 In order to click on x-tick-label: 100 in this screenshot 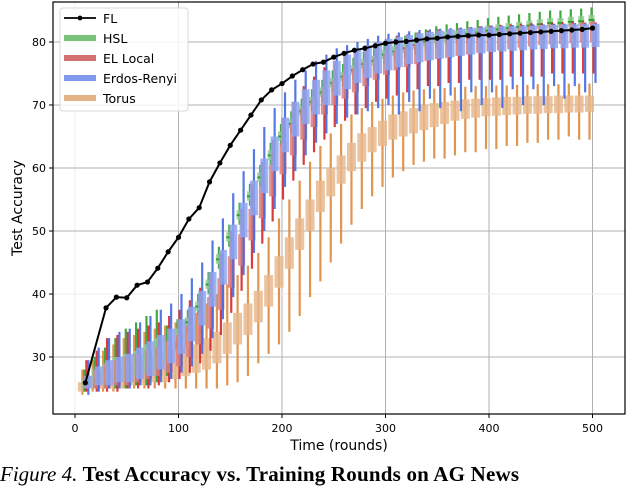, I will do `click(178, 428)`.